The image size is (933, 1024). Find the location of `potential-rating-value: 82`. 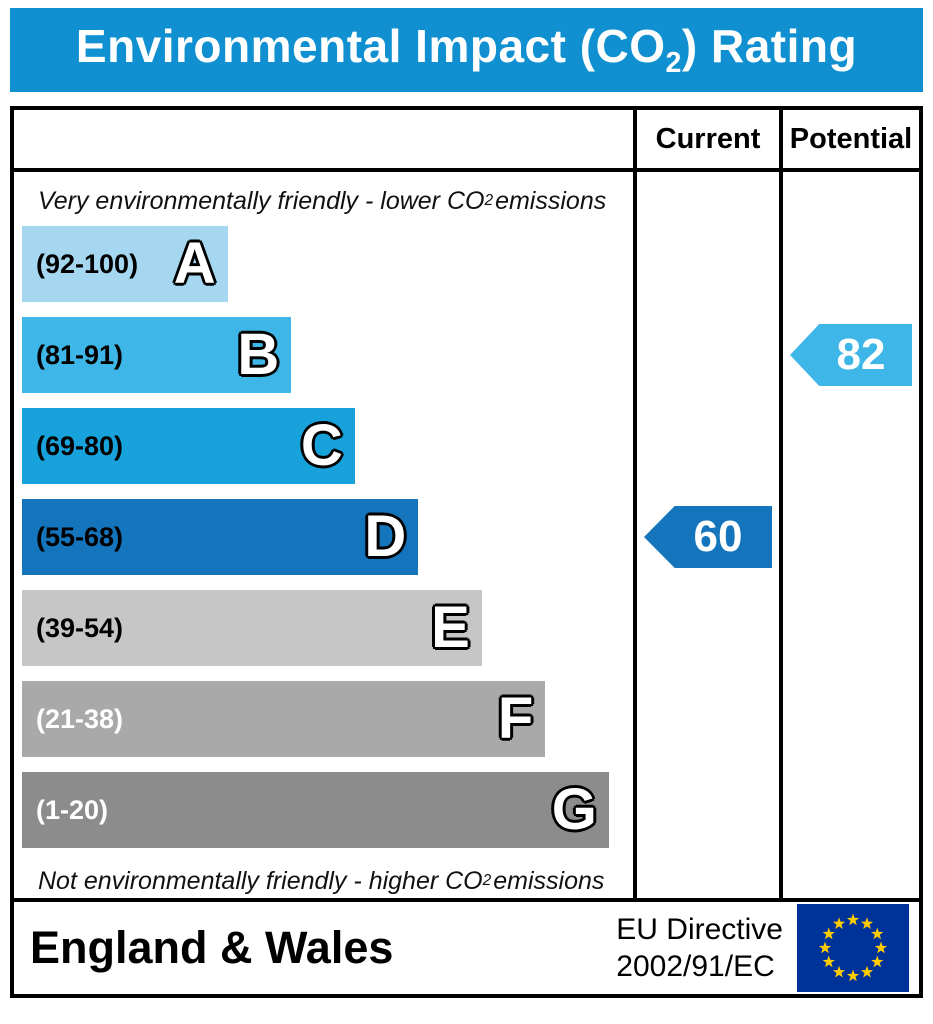

potential-rating-value: 82 is located at coordinates (861, 354).